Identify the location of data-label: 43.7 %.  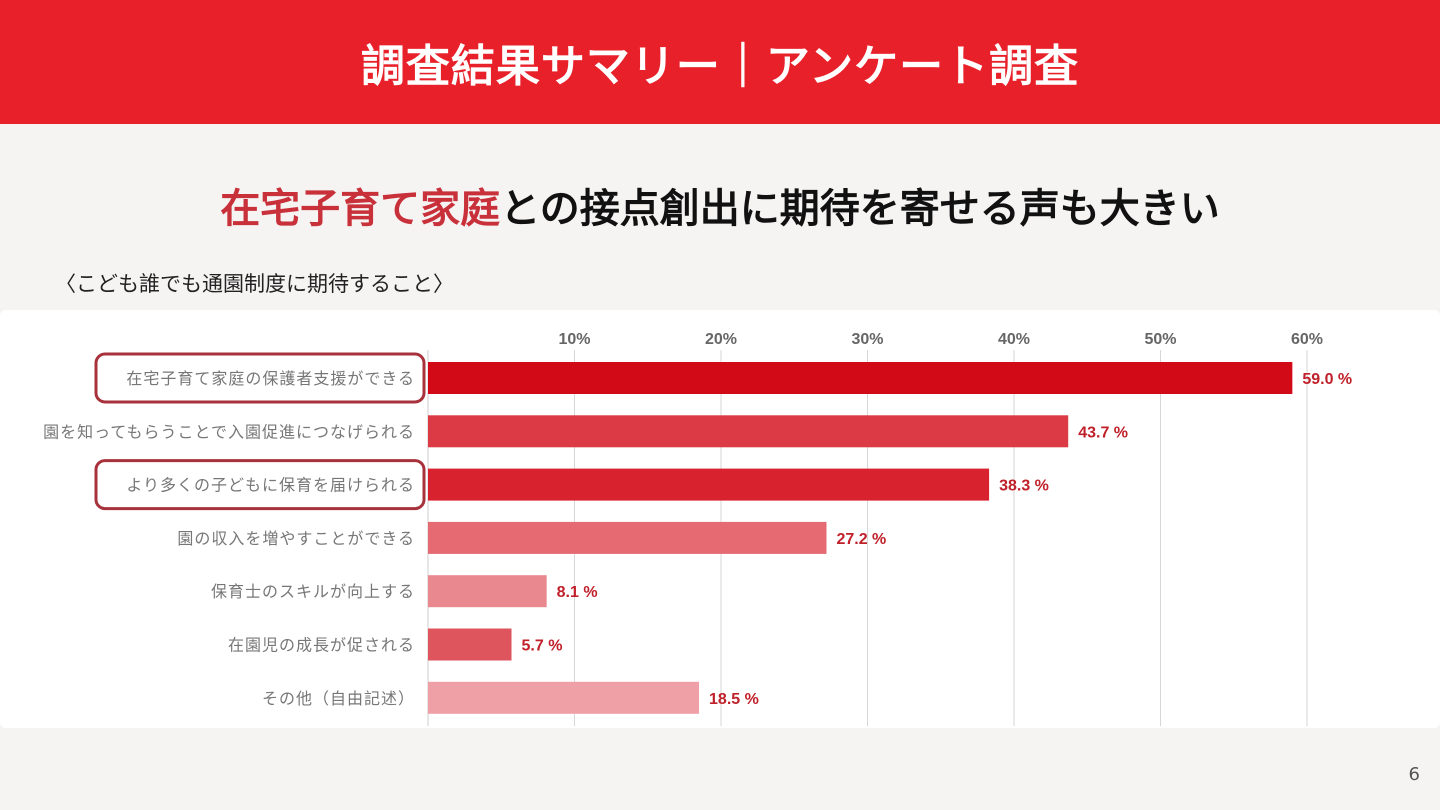
(1103, 432).